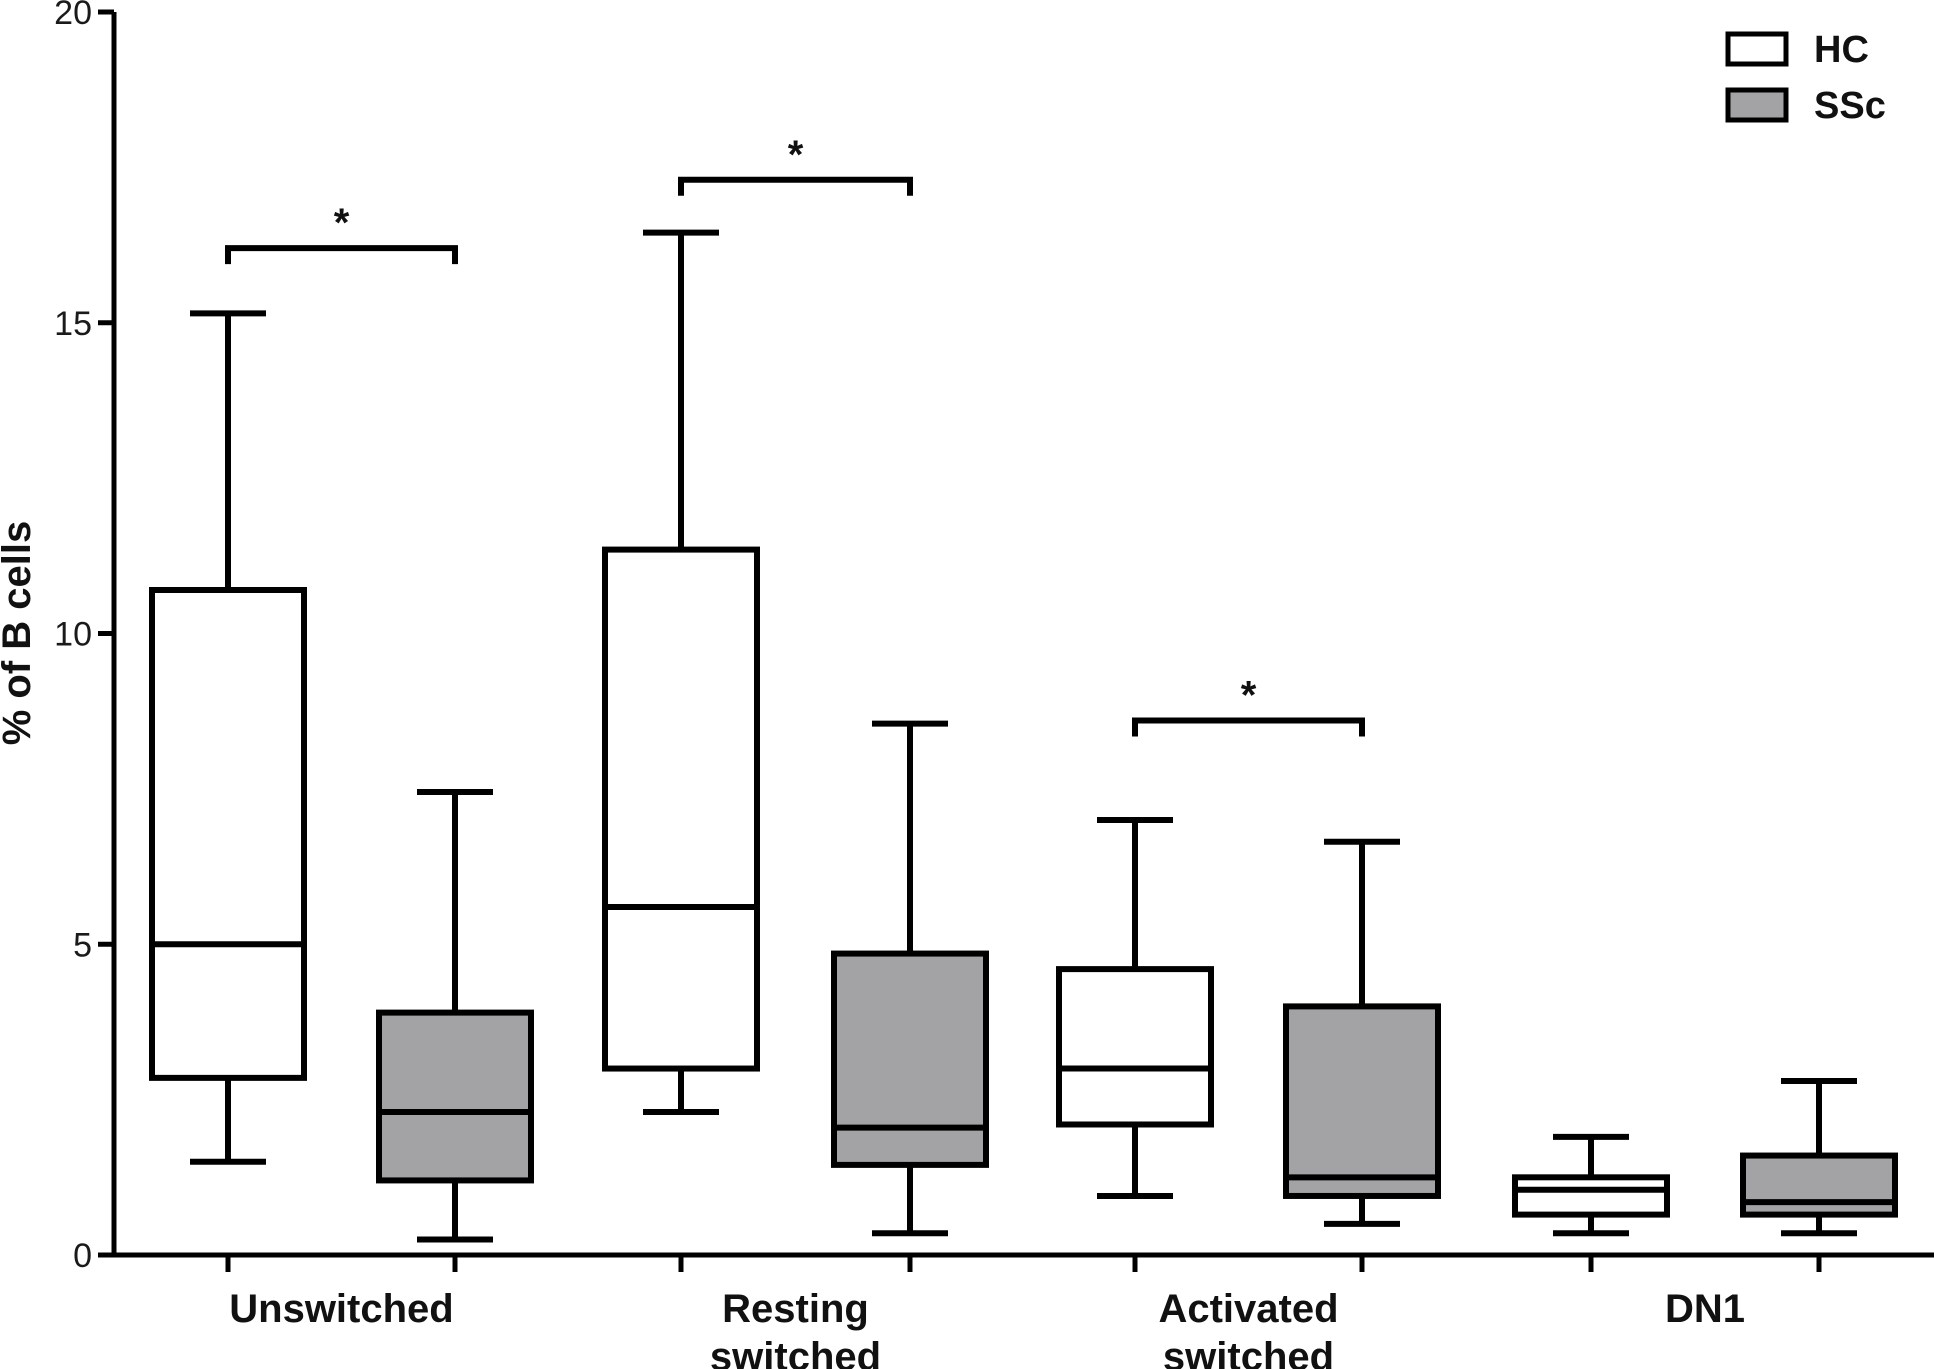 This screenshot has height=1369, width=1934. What do you see at coordinates (82, 1256) in the screenshot?
I see `y-tick-label: 0` at bounding box center [82, 1256].